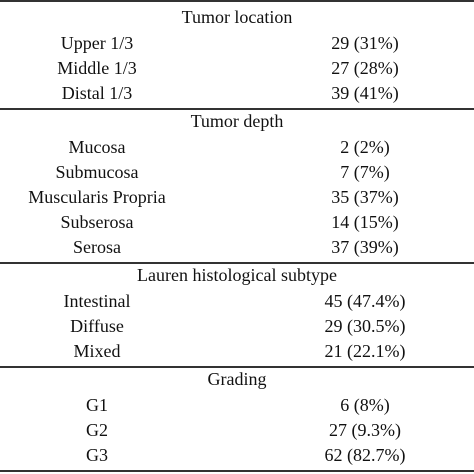 The height and width of the screenshot is (474, 474). What do you see at coordinates (365, 172) in the screenshot?
I see `row-value: 7 (7%)` at bounding box center [365, 172].